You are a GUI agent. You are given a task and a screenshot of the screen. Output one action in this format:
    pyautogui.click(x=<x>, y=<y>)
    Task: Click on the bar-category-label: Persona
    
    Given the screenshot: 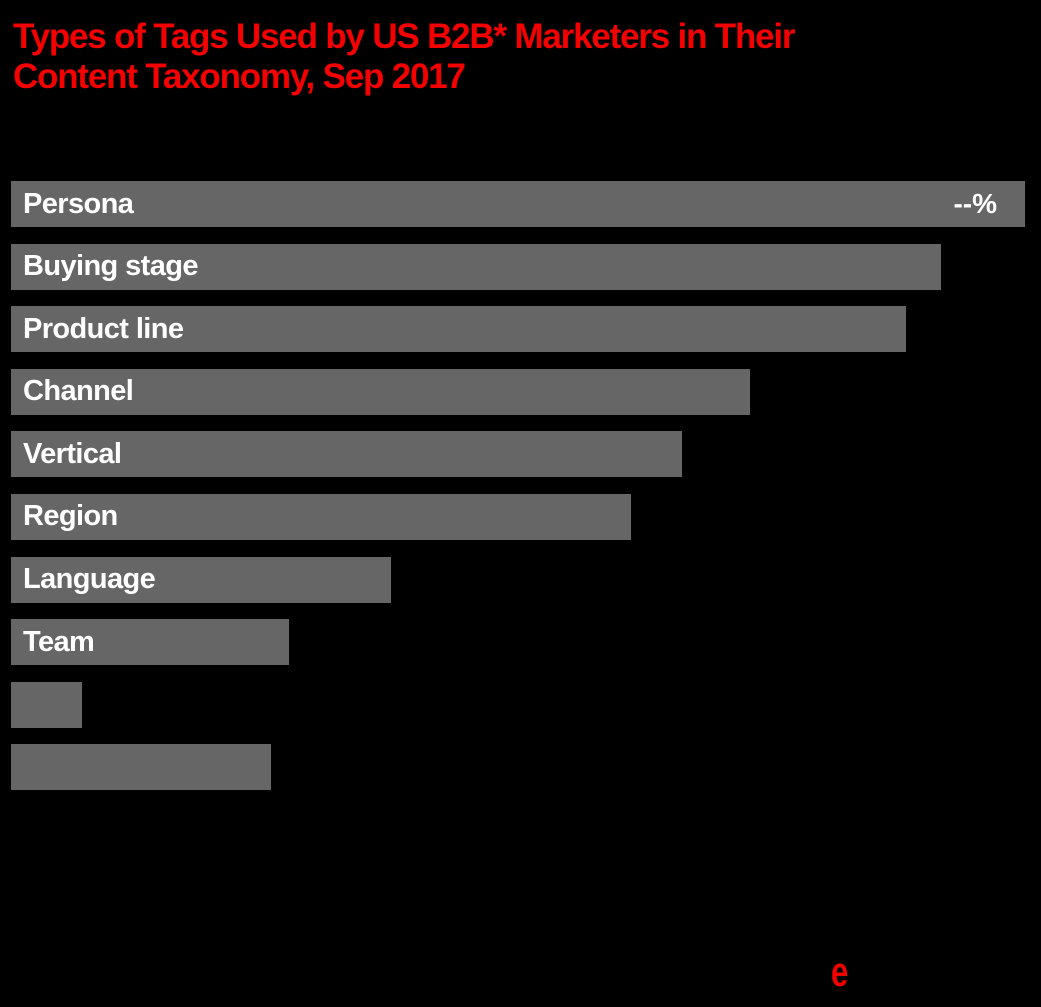 What is the action you would take?
    pyautogui.click(x=78, y=203)
    